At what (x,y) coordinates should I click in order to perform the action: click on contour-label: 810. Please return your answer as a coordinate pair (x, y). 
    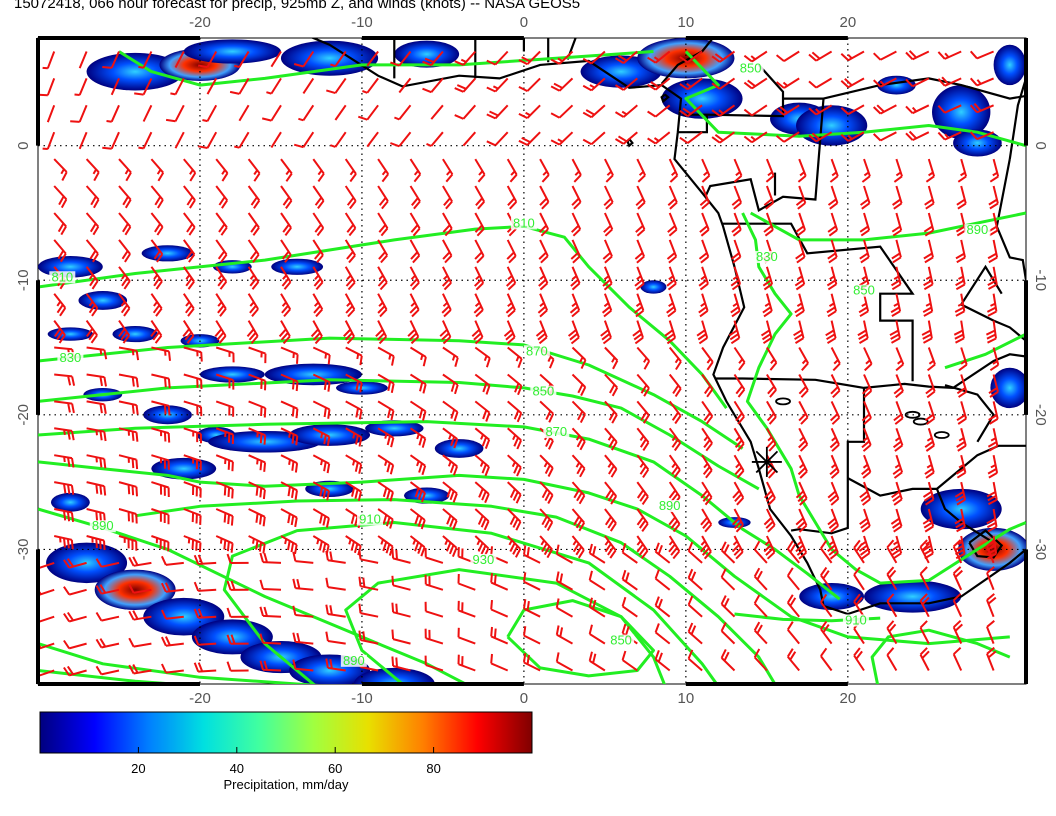
    Looking at the image, I should click on (524, 222).